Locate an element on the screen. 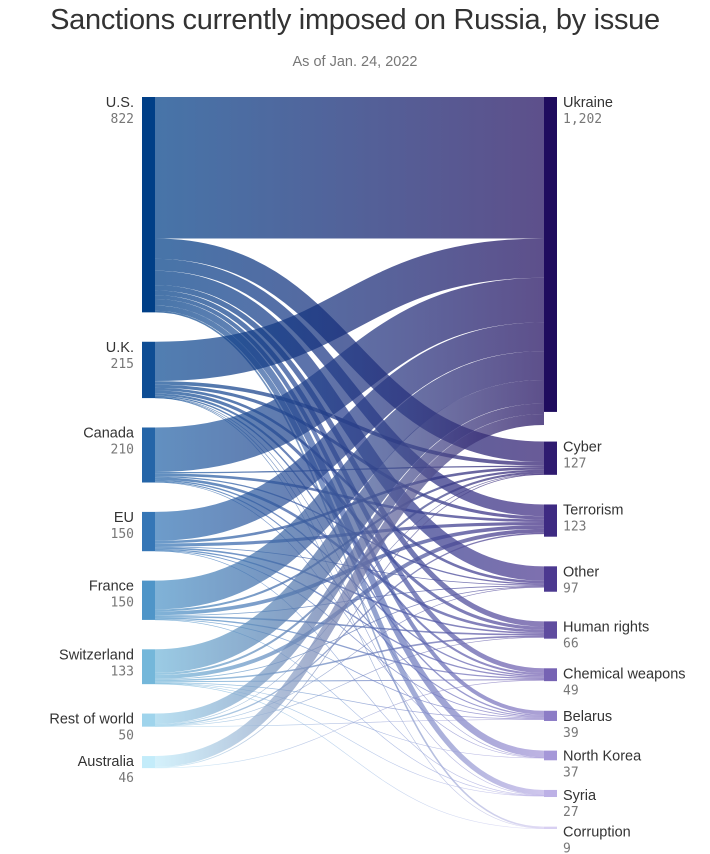 The height and width of the screenshot is (854, 710). link-switzerland-to-north-korea is located at coordinates (349, 720).